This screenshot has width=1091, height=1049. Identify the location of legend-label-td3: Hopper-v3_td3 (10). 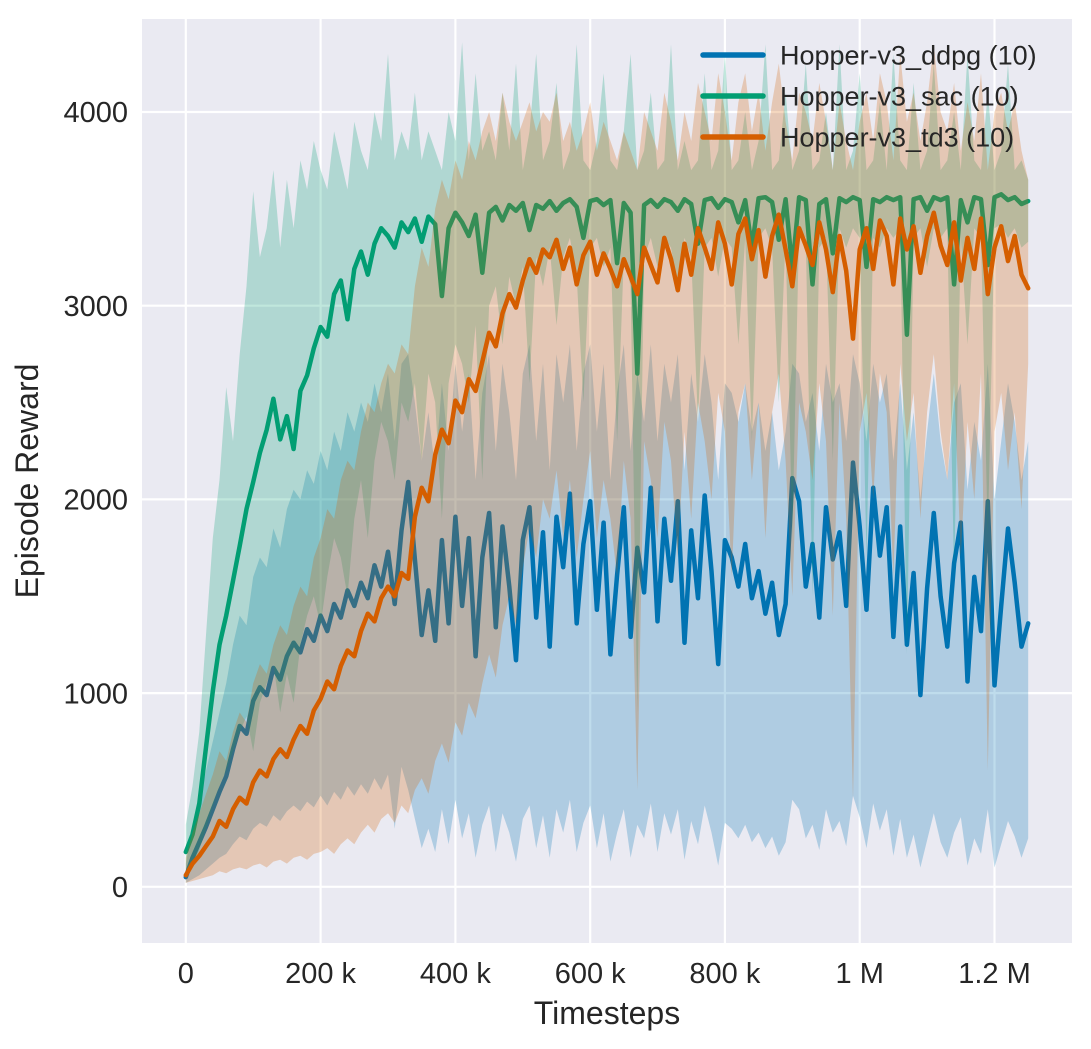
(897, 137).